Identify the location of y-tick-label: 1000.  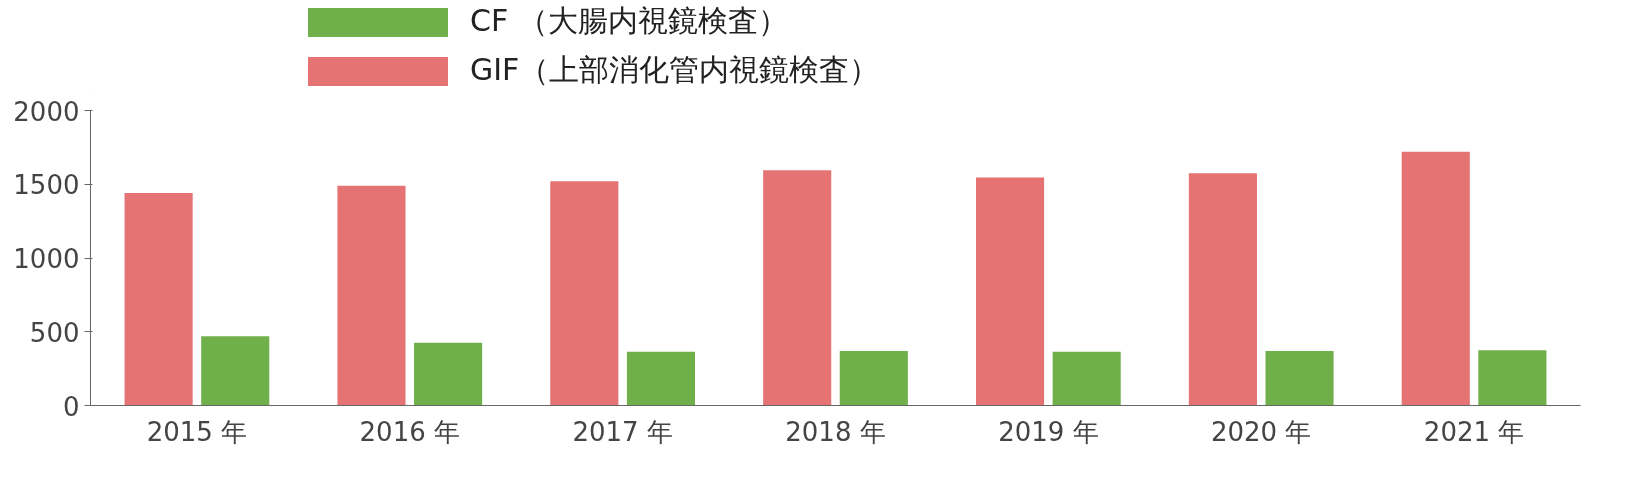
(46, 259).